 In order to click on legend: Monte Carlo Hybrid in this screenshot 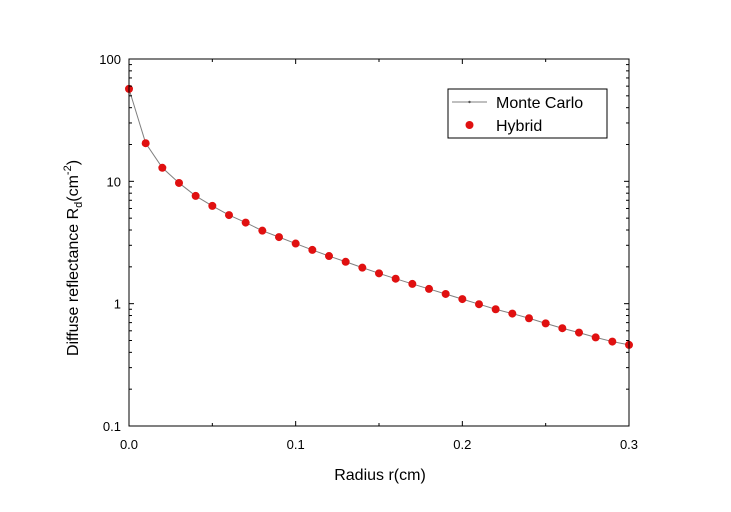, I will do `click(527, 113)`.